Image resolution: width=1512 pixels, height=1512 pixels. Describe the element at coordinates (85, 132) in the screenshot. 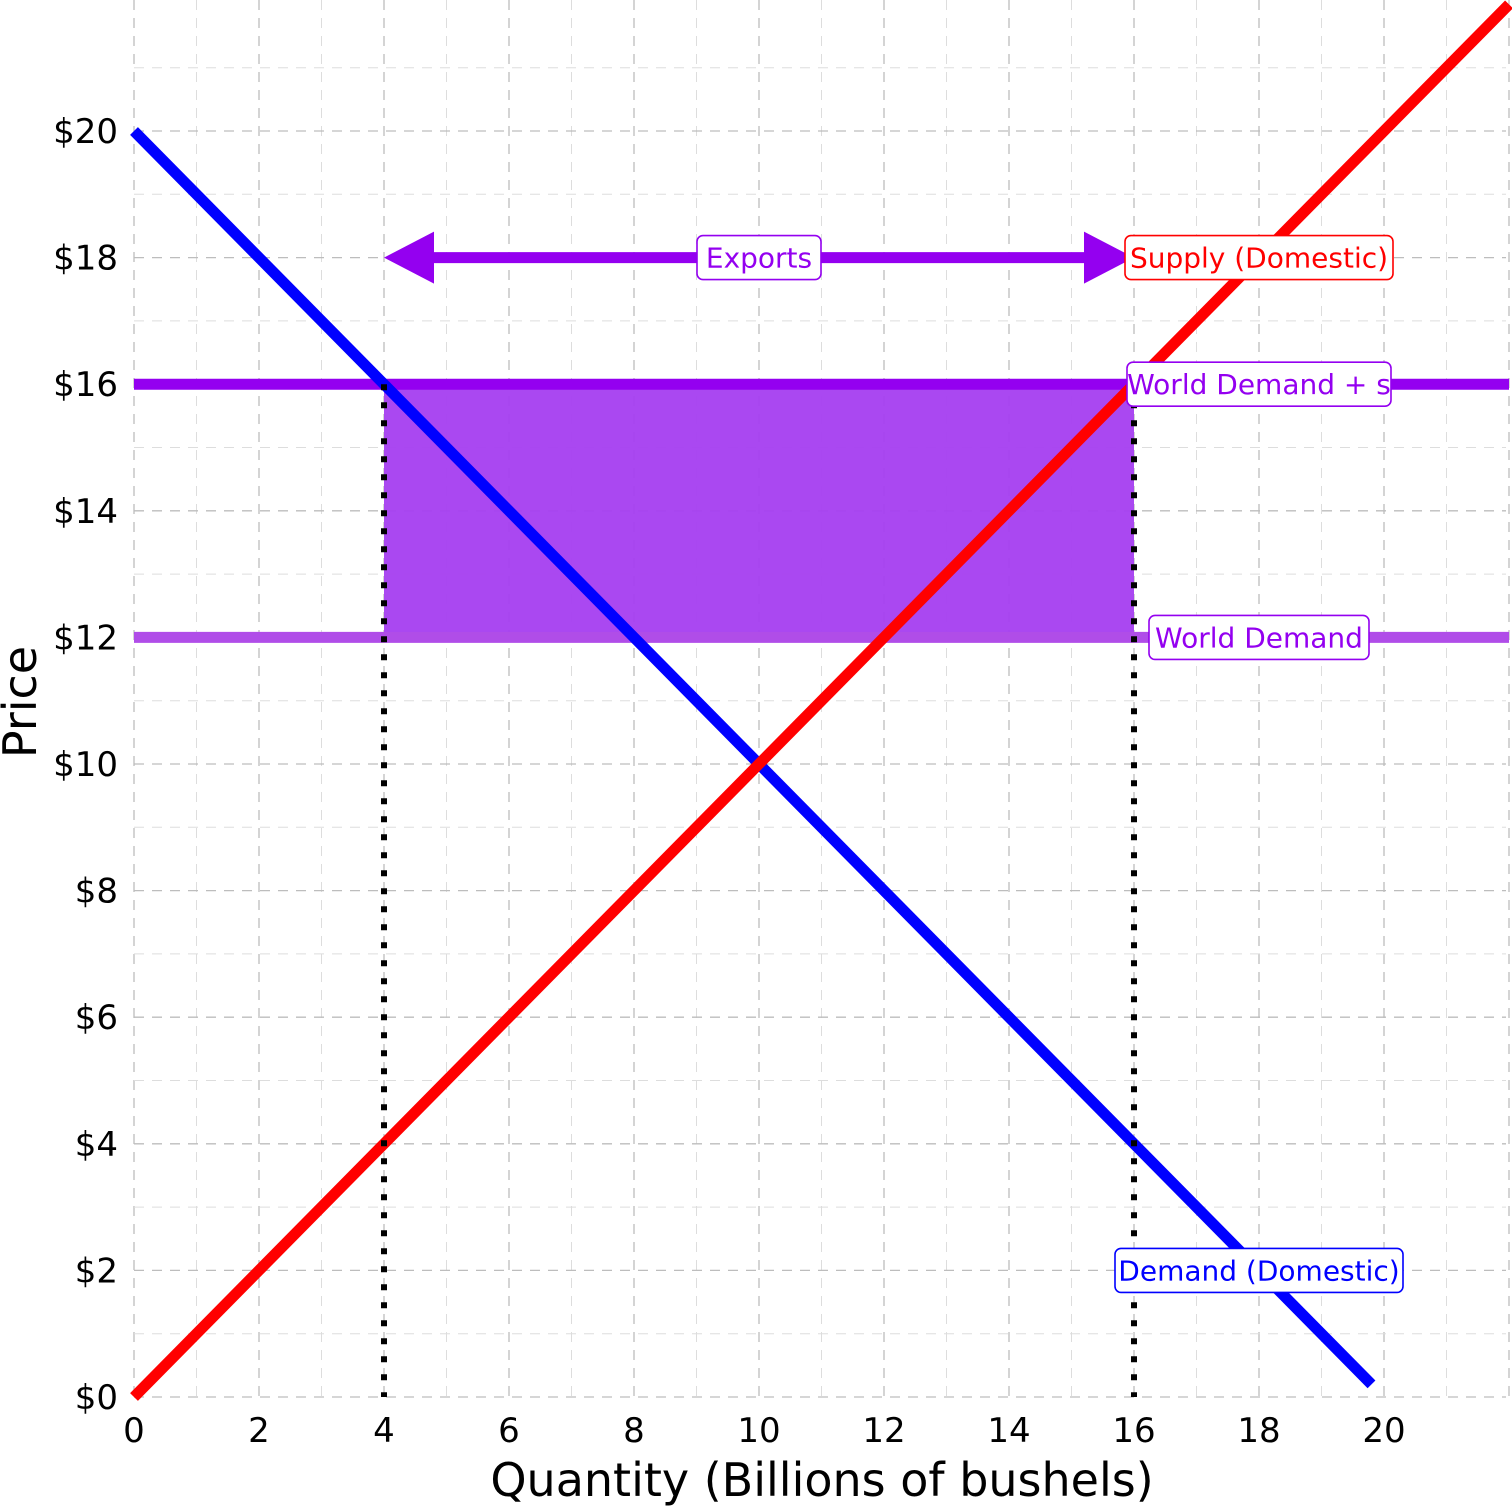

I see `y-tick-label: $20` at that location.